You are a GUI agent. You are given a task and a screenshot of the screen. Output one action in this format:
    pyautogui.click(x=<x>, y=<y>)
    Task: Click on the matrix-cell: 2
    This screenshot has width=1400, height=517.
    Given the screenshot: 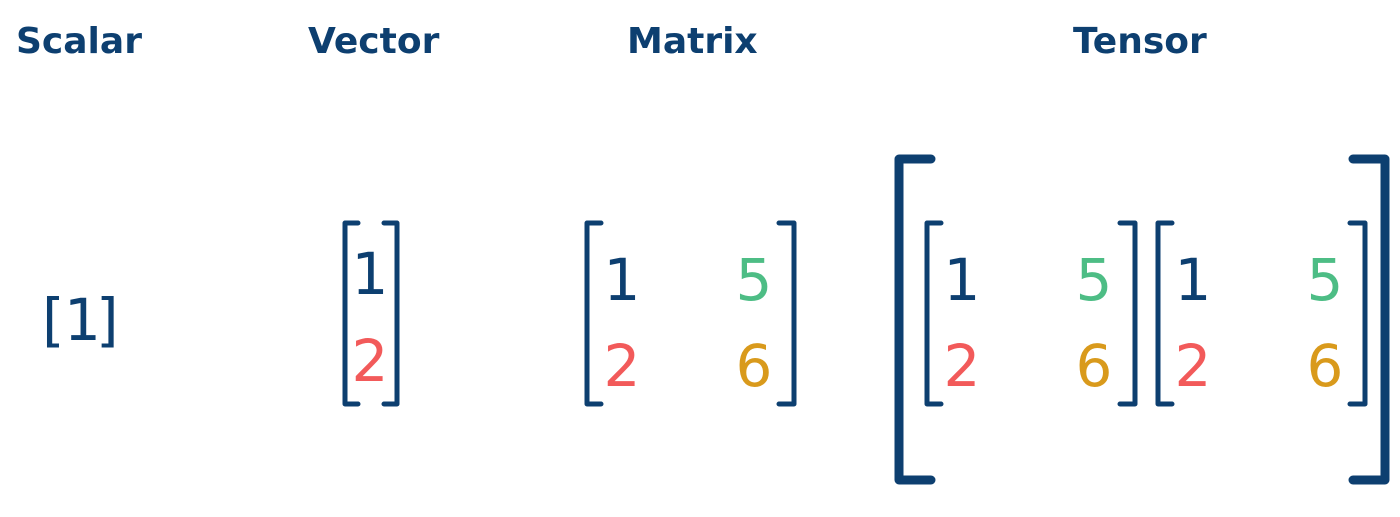 What is the action you would take?
    pyautogui.click(x=622, y=366)
    